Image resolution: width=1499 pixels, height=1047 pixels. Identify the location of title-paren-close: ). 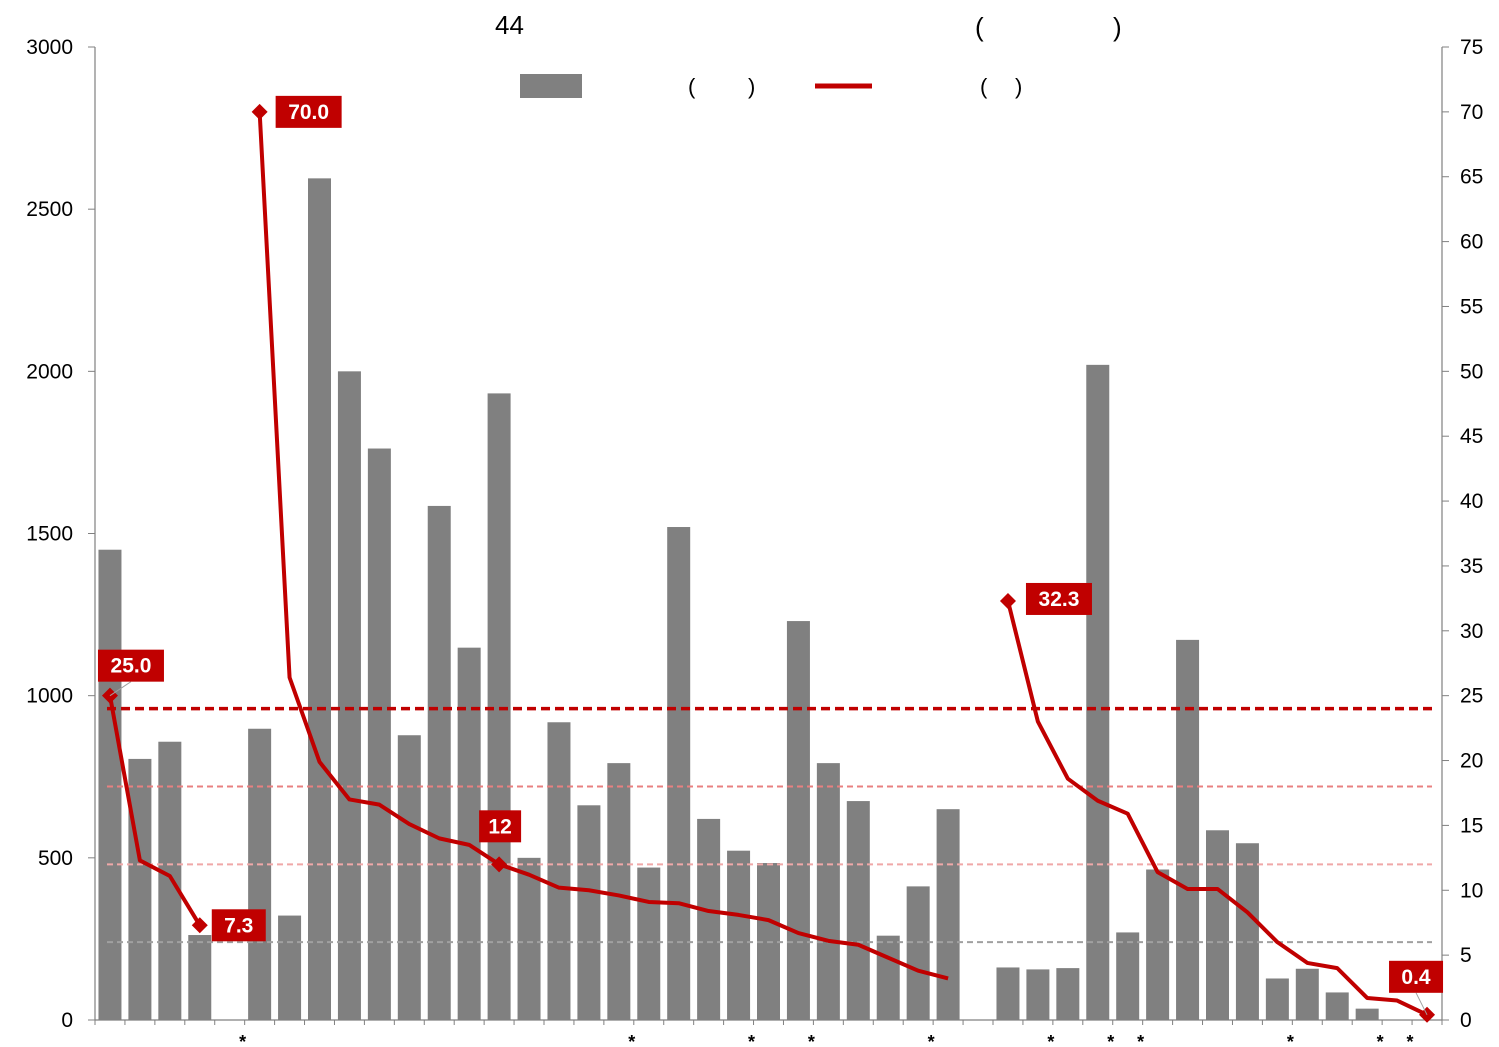
(1117, 27).